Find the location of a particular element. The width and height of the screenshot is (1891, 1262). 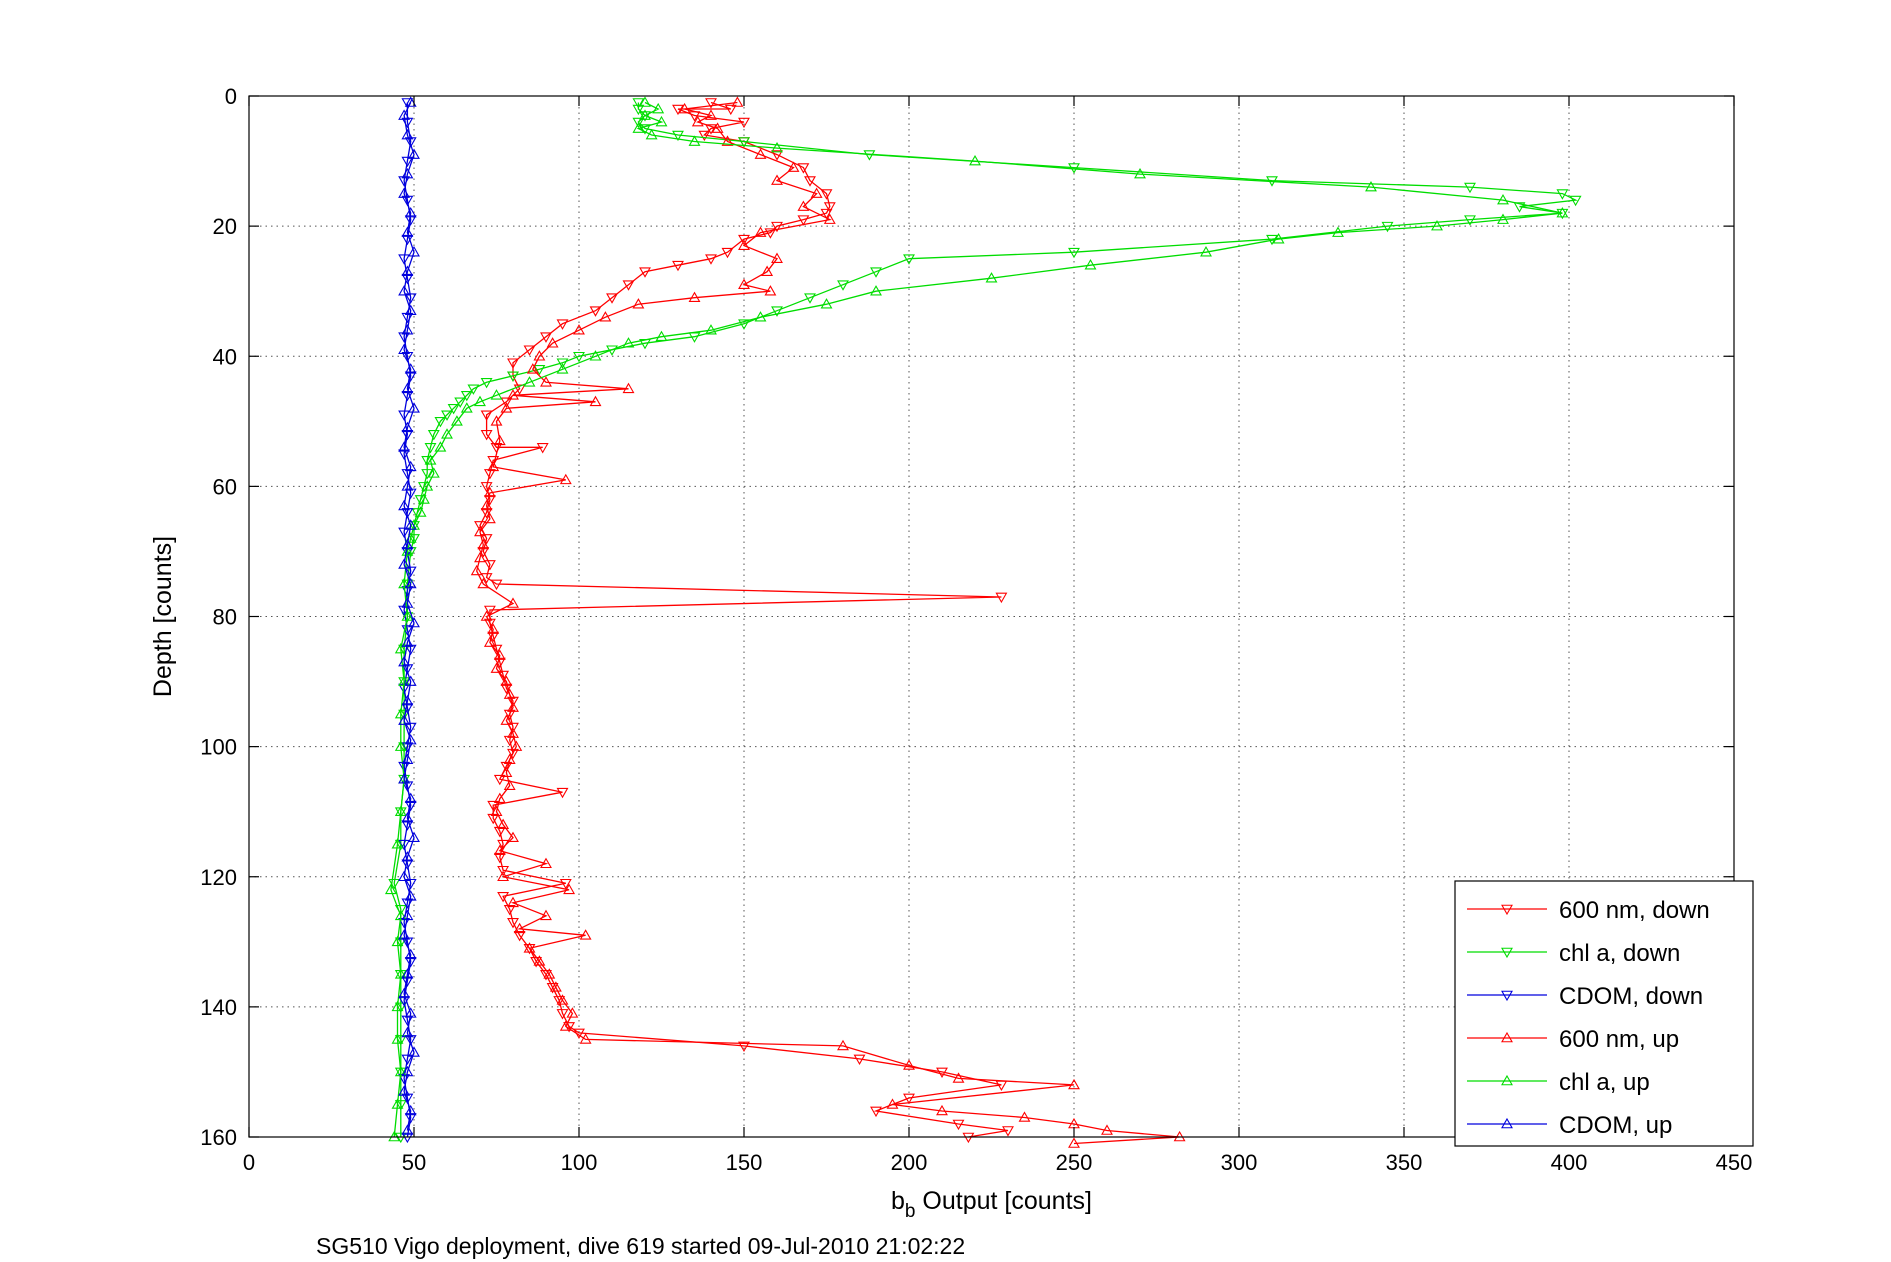

legend-label: 600 nm, up is located at coordinates (1619, 1039).